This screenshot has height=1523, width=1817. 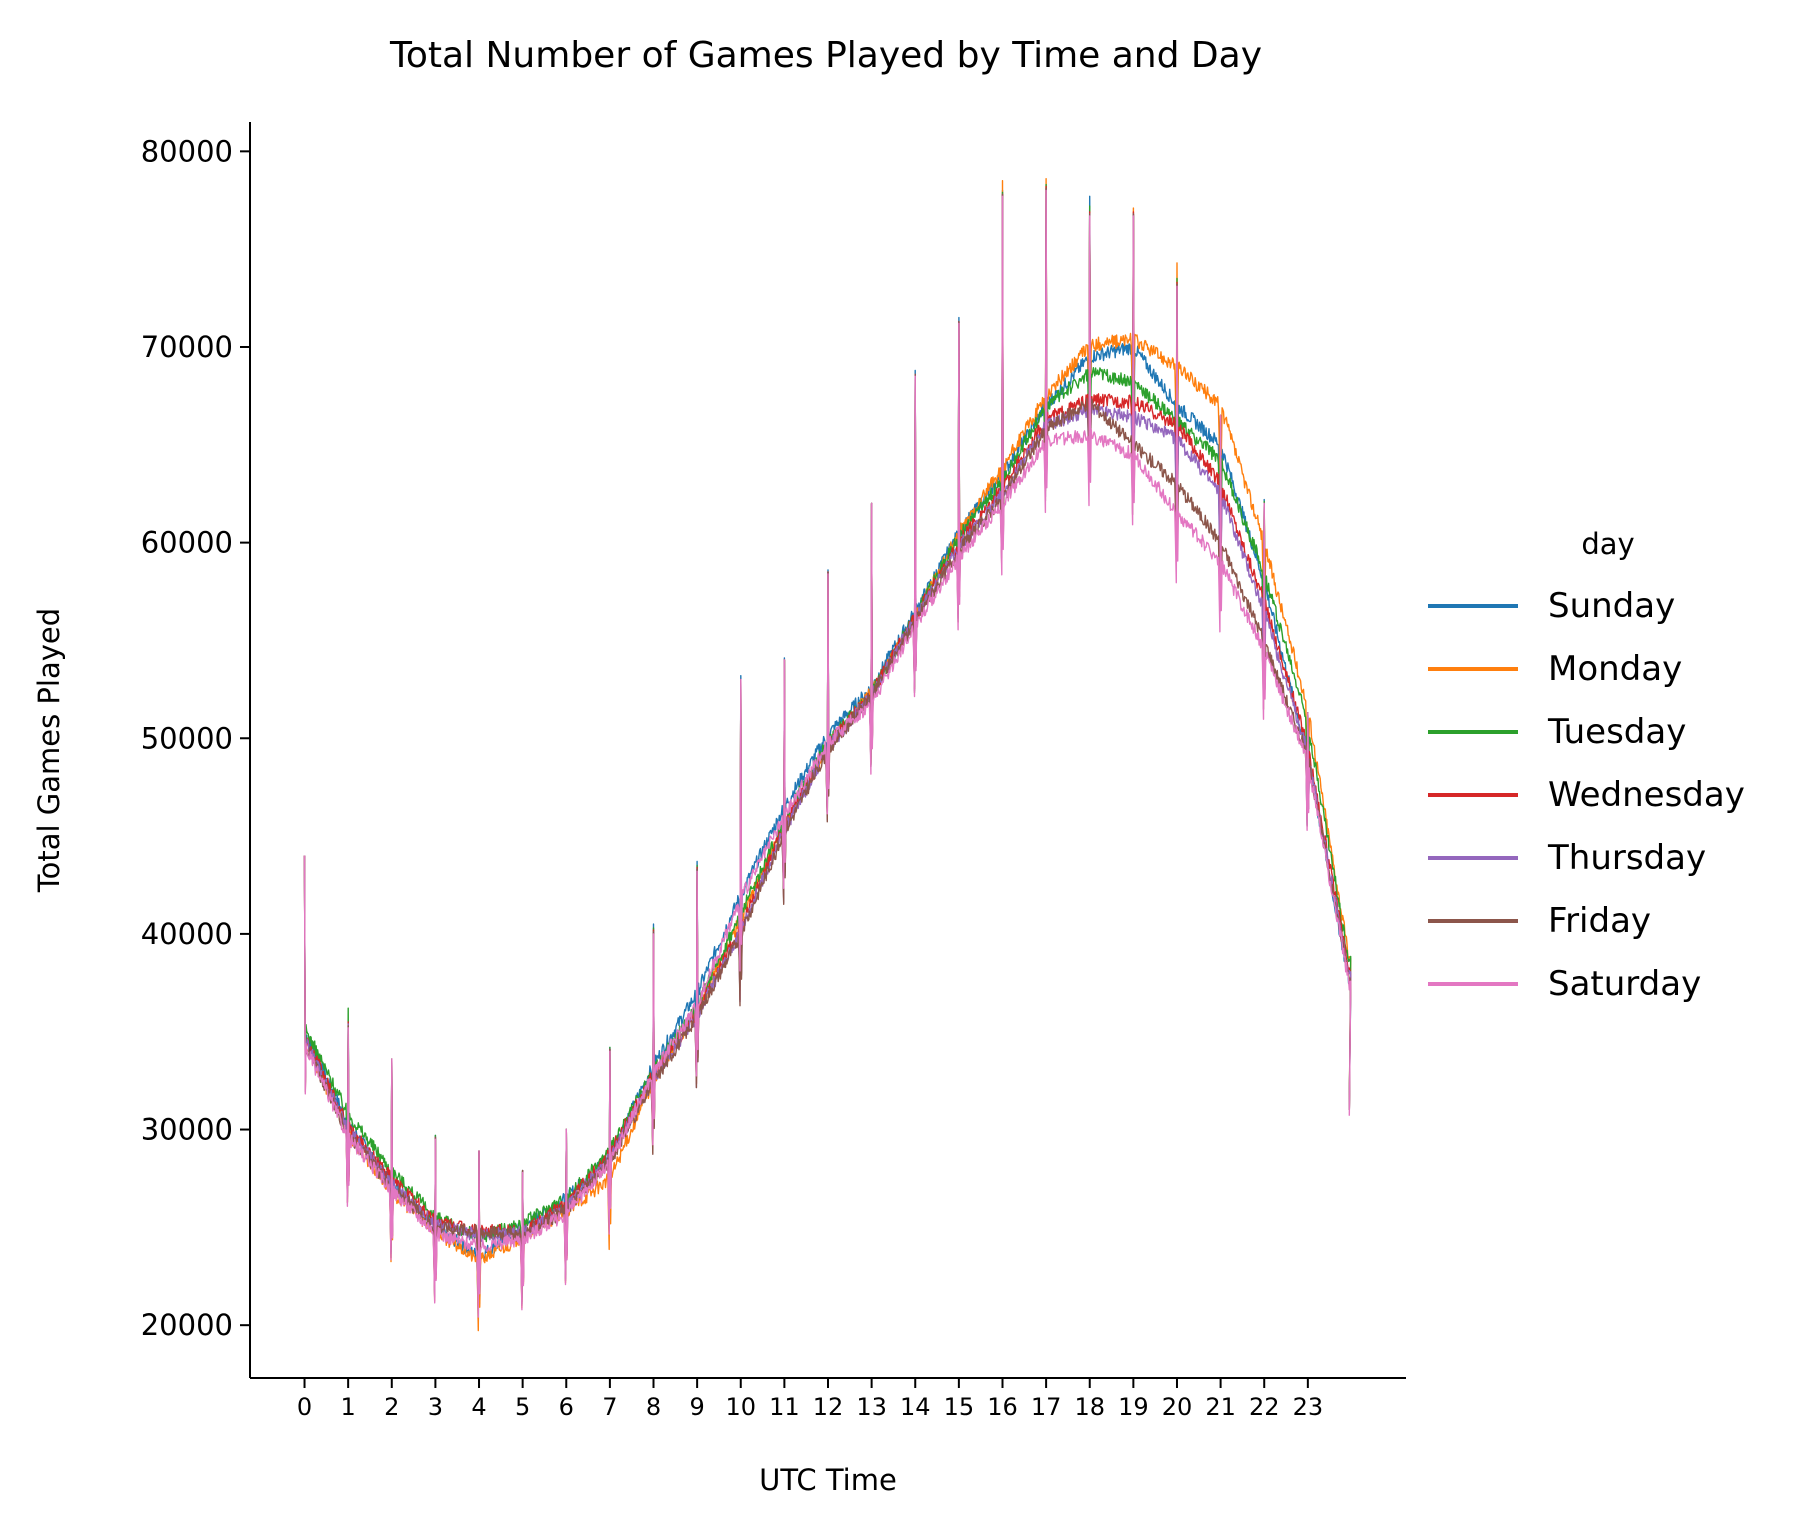 I want to click on y-tick-label: 70000, so click(x=187, y=347).